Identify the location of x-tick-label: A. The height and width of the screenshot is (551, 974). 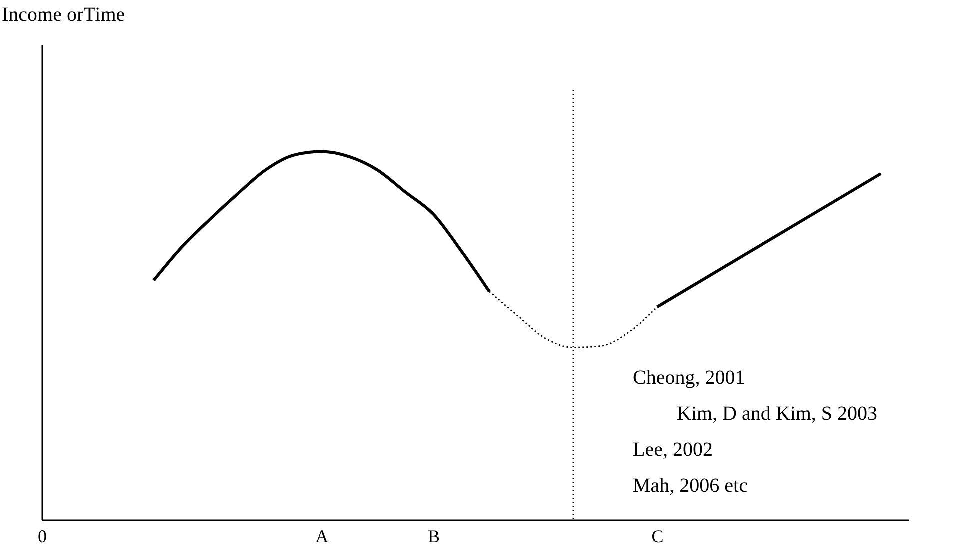
(322, 536).